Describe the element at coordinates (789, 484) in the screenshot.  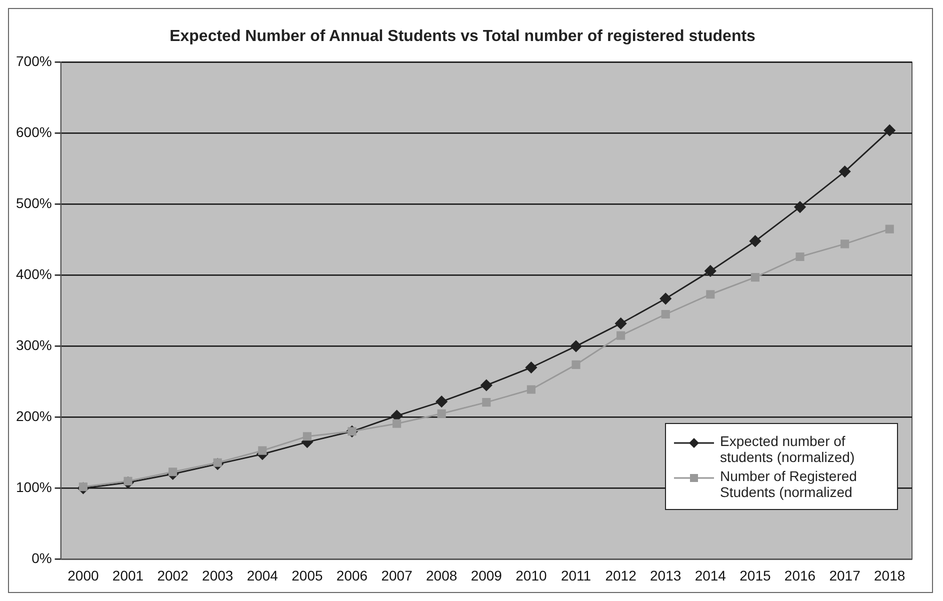
I see `legend-label: Number of Registered Students (normalized` at that location.